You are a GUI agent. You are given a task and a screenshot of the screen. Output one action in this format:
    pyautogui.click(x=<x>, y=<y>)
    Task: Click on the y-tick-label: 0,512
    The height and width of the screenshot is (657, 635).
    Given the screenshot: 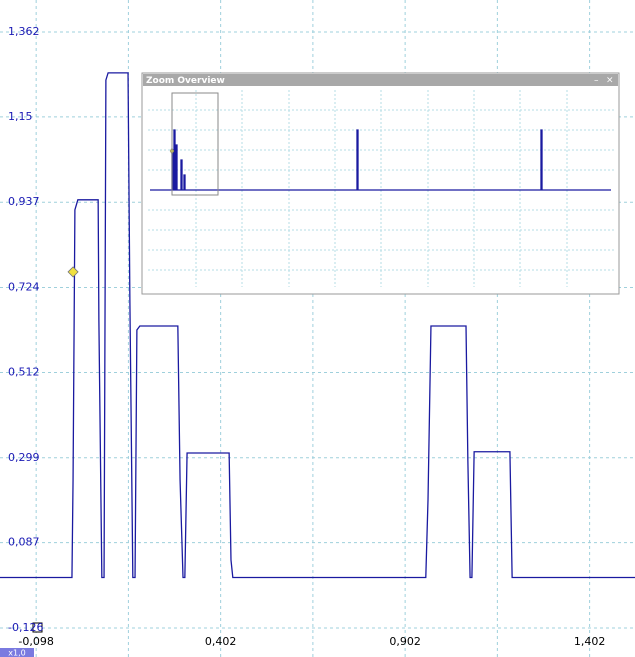 What is the action you would take?
    pyautogui.click(x=24, y=371)
    